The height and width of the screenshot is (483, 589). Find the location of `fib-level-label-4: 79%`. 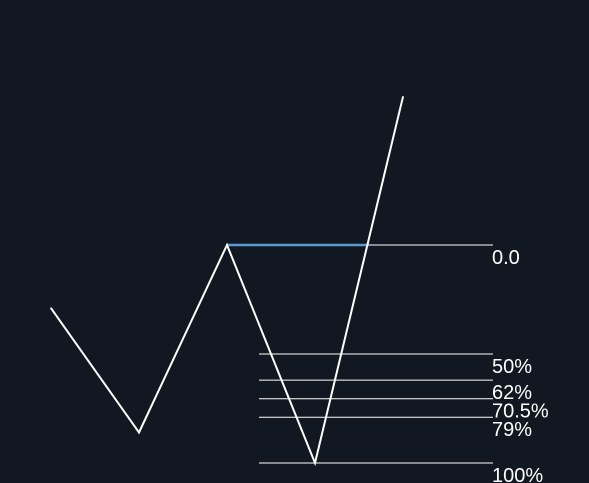

fib-level-label-4: 79% is located at coordinates (512, 430).